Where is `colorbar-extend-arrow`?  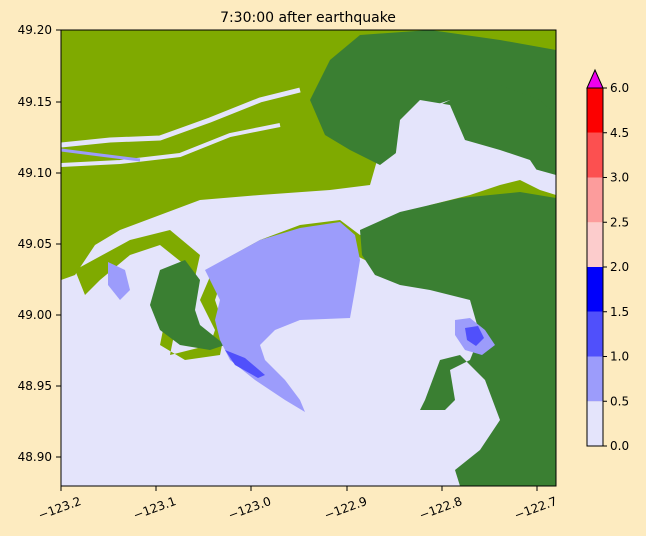 colorbar-extend-arrow is located at coordinates (595, 78).